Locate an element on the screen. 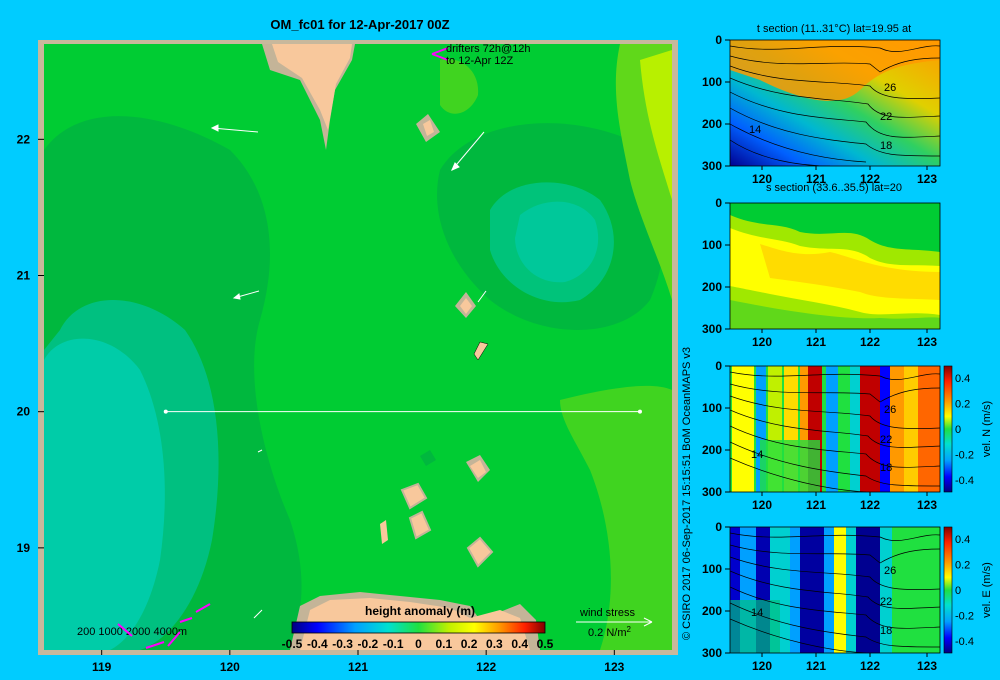  panel-vn-colorbar is located at coordinates (948, 429).